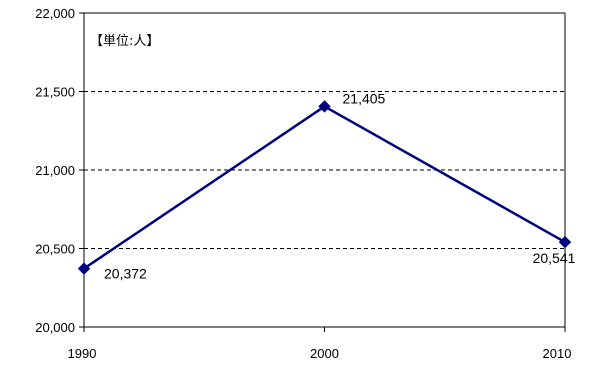 The height and width of the screenshot is (367, 592). I want to click on data-label: 20,541, so click(554, 258).